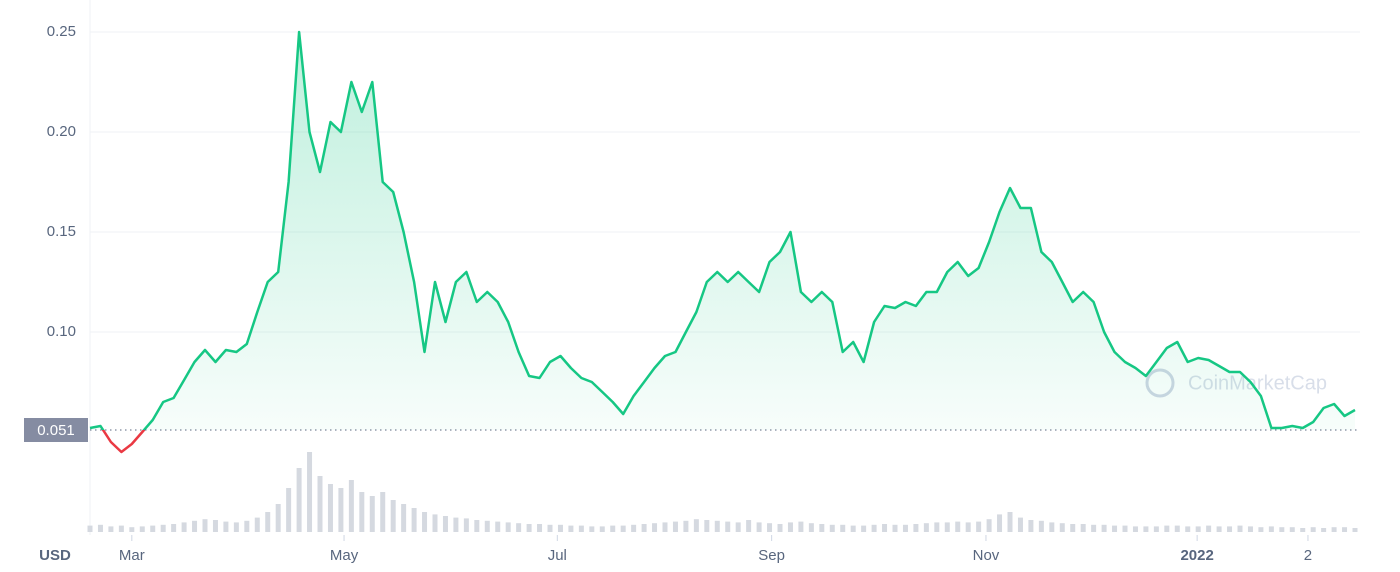 Image resolution: width=1400 pixels, height=572 pixels. What do you see at coordinates (61, 31) in the screenshot?
I see `y-tick-label: 0.25` at bounding box center [61, 31].